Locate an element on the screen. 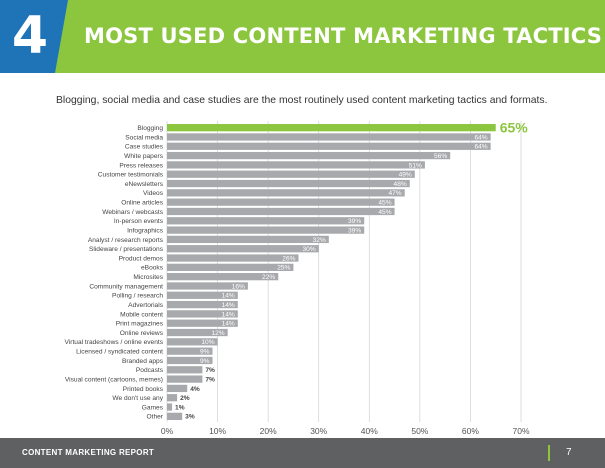 The height and width of the screenshot is (468, 605). category-label: Webinars / webcasts is located at coordinates (132, 212).